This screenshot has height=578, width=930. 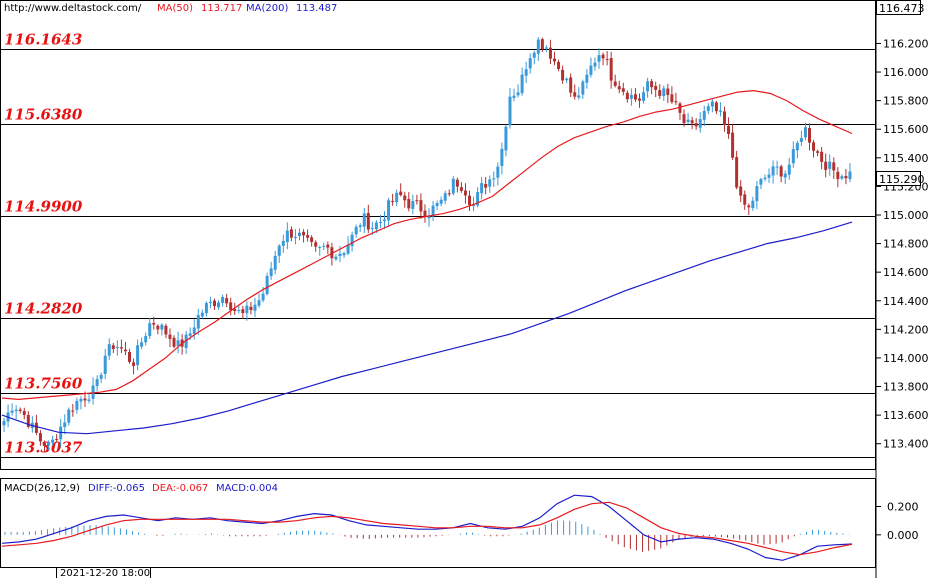 I want to click on level-label-4: 113.7560, so click(x=43, y=384).